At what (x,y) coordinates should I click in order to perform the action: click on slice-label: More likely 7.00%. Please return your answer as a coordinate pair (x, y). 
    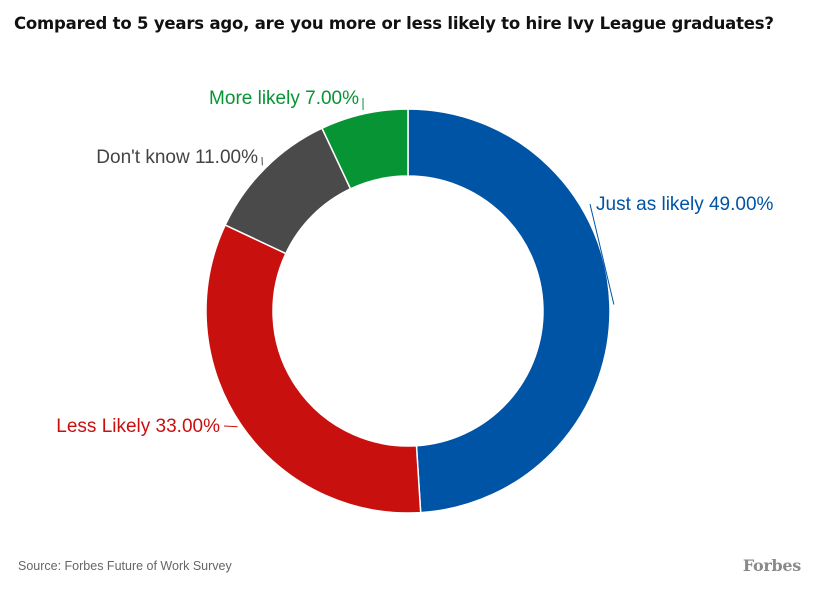
    Looking at the image, I should click on (284, 98).